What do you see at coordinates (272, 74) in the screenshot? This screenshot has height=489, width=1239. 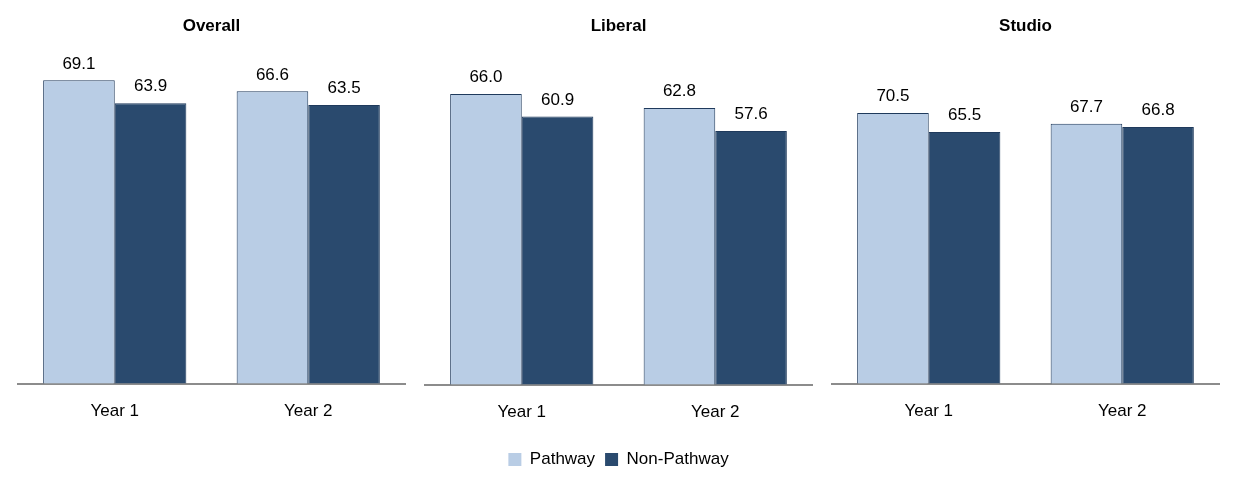 I see `data-label: 66.6` at bounding box center [272, 74].